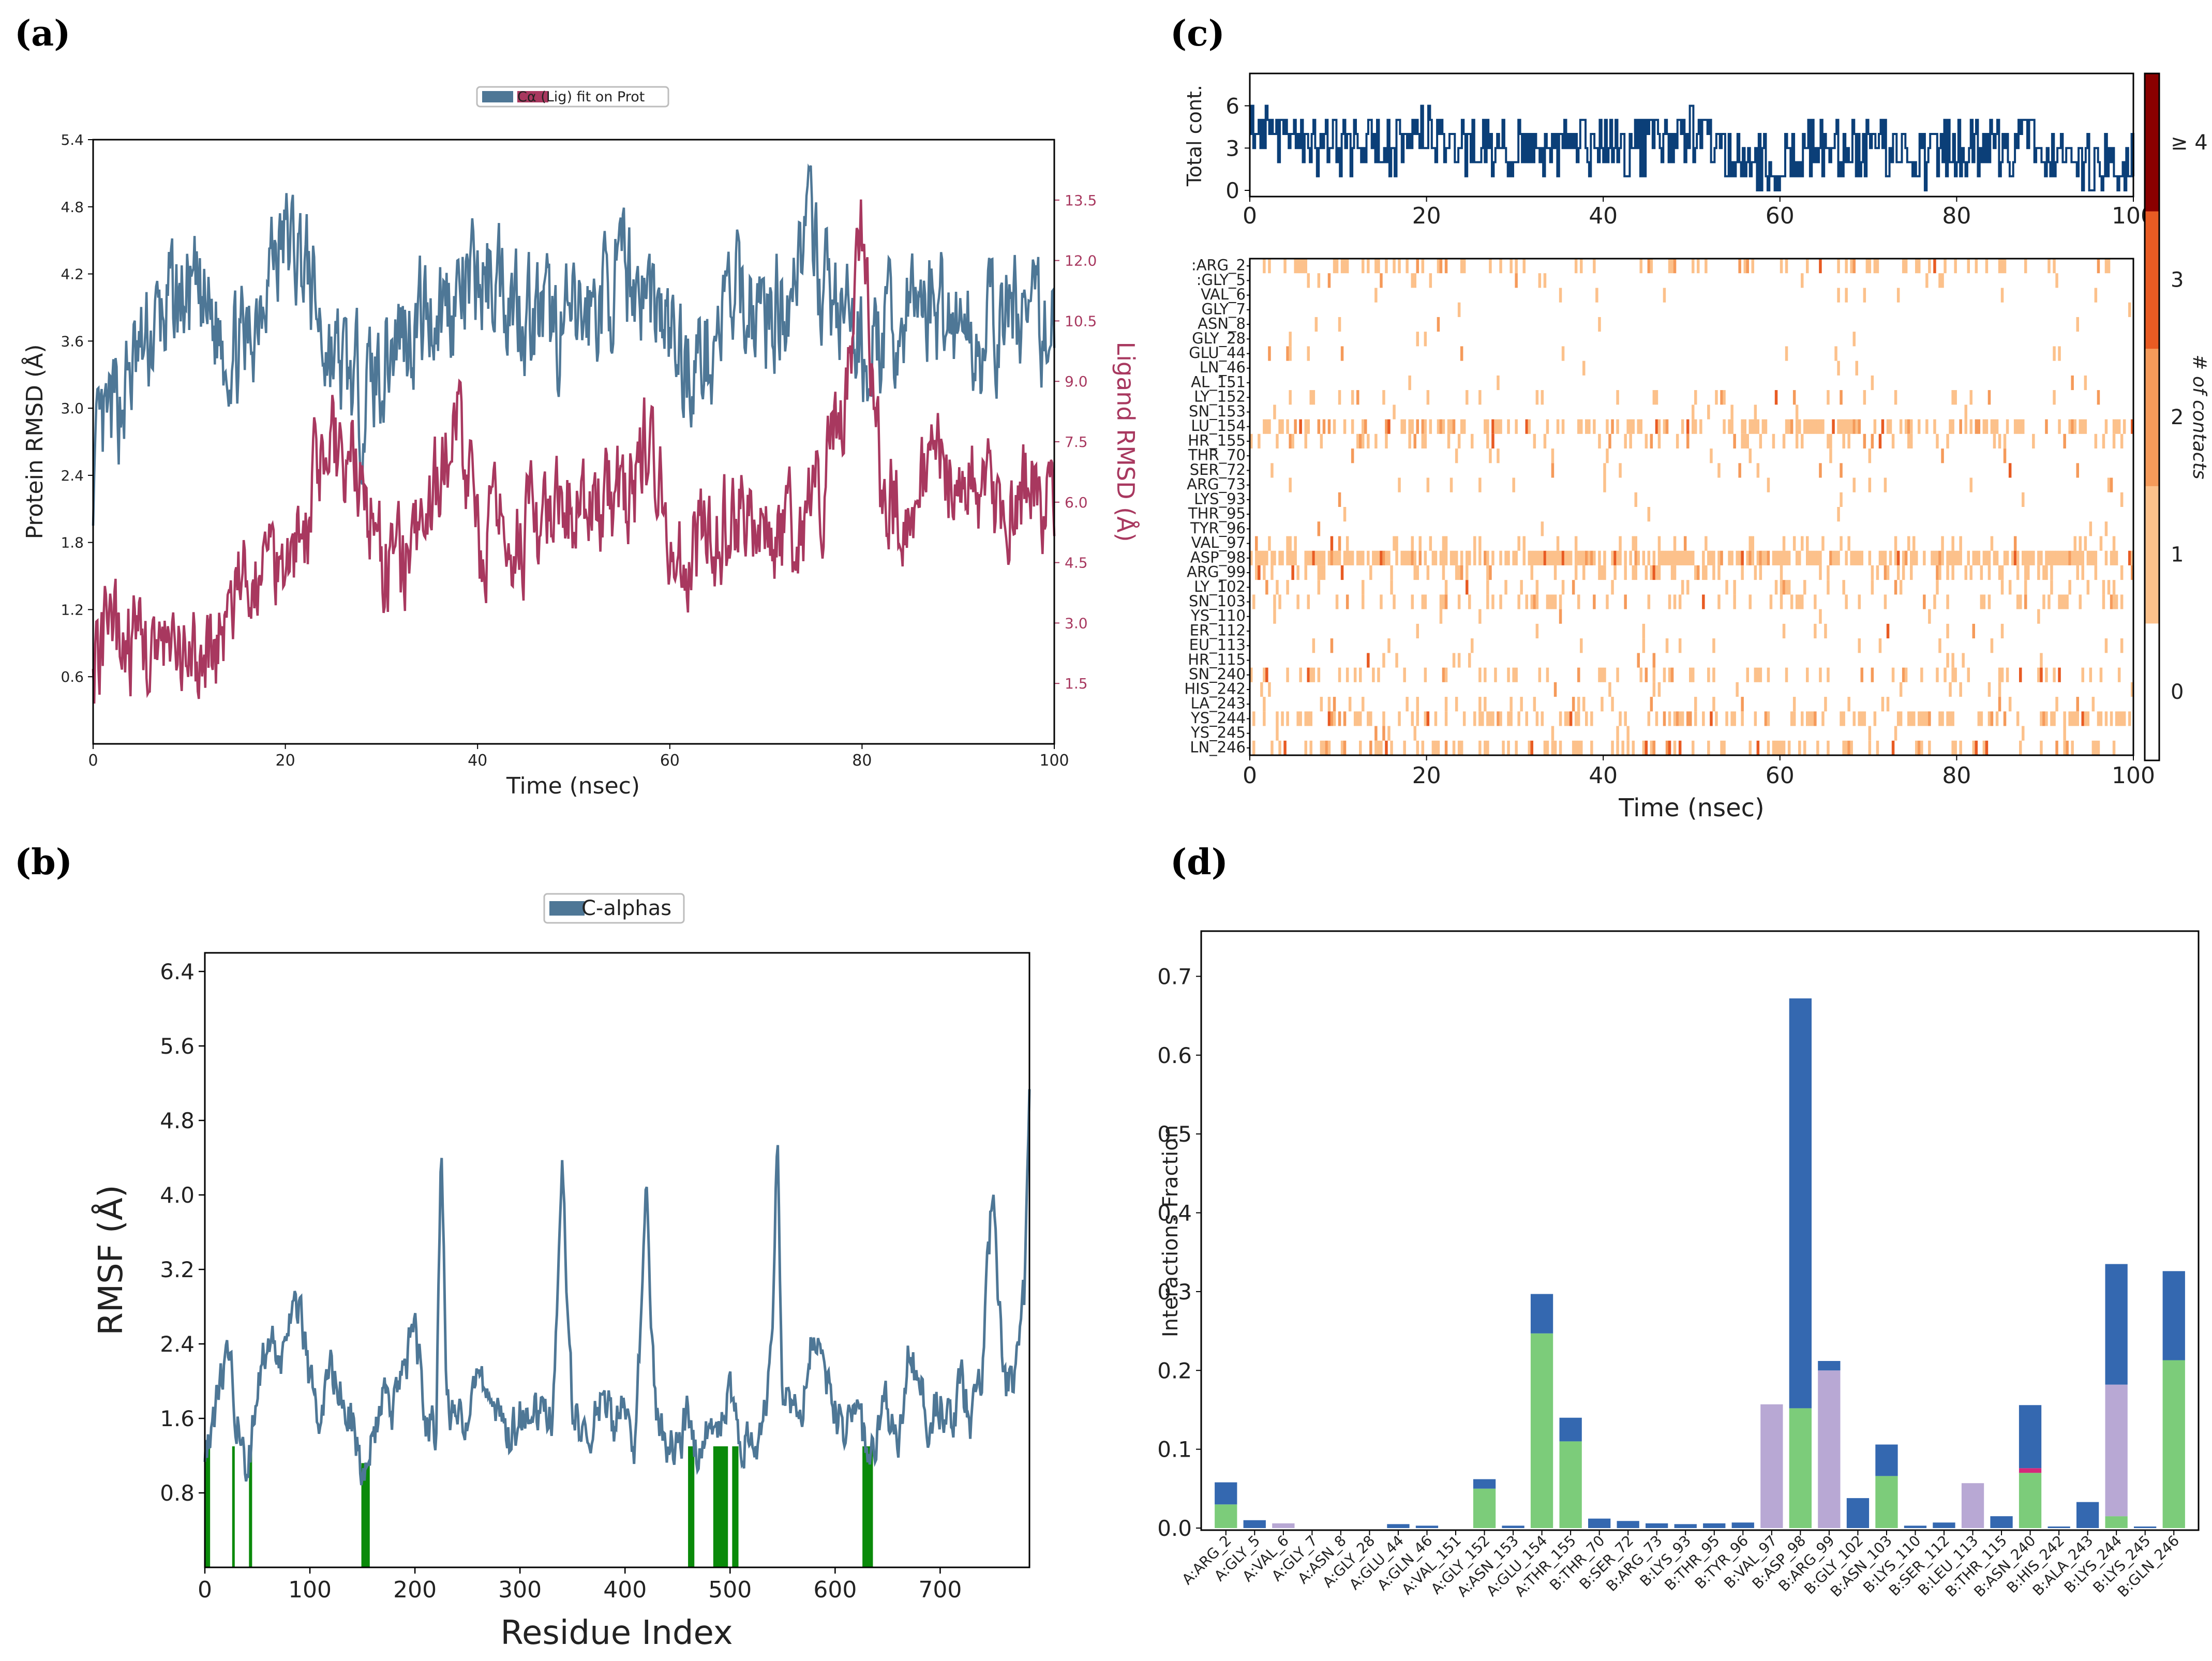 The image size is (2212, 1661). What do you see at coordinates (2178, 692) in the screenshot?
I see `colorbar-tick-label: 0` at bounding box center [2178, 692].